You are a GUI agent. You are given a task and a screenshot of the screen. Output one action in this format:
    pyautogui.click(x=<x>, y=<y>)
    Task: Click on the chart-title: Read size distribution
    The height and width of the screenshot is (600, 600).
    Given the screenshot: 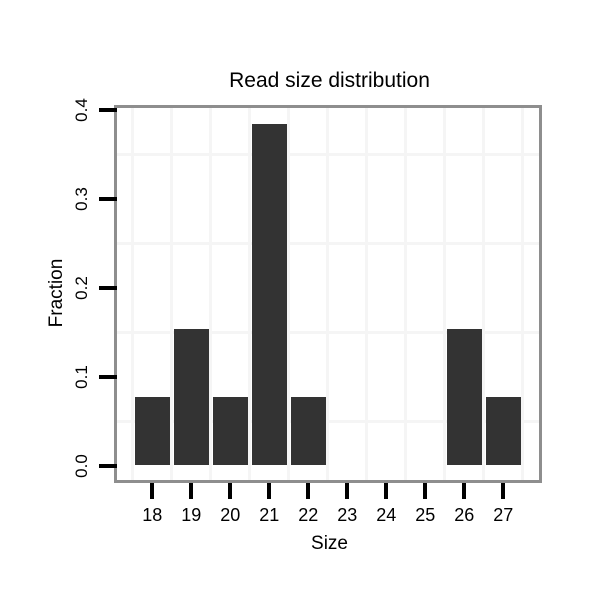 What is the action you would take?
    pyautogui.click(x=329, y=80)
    